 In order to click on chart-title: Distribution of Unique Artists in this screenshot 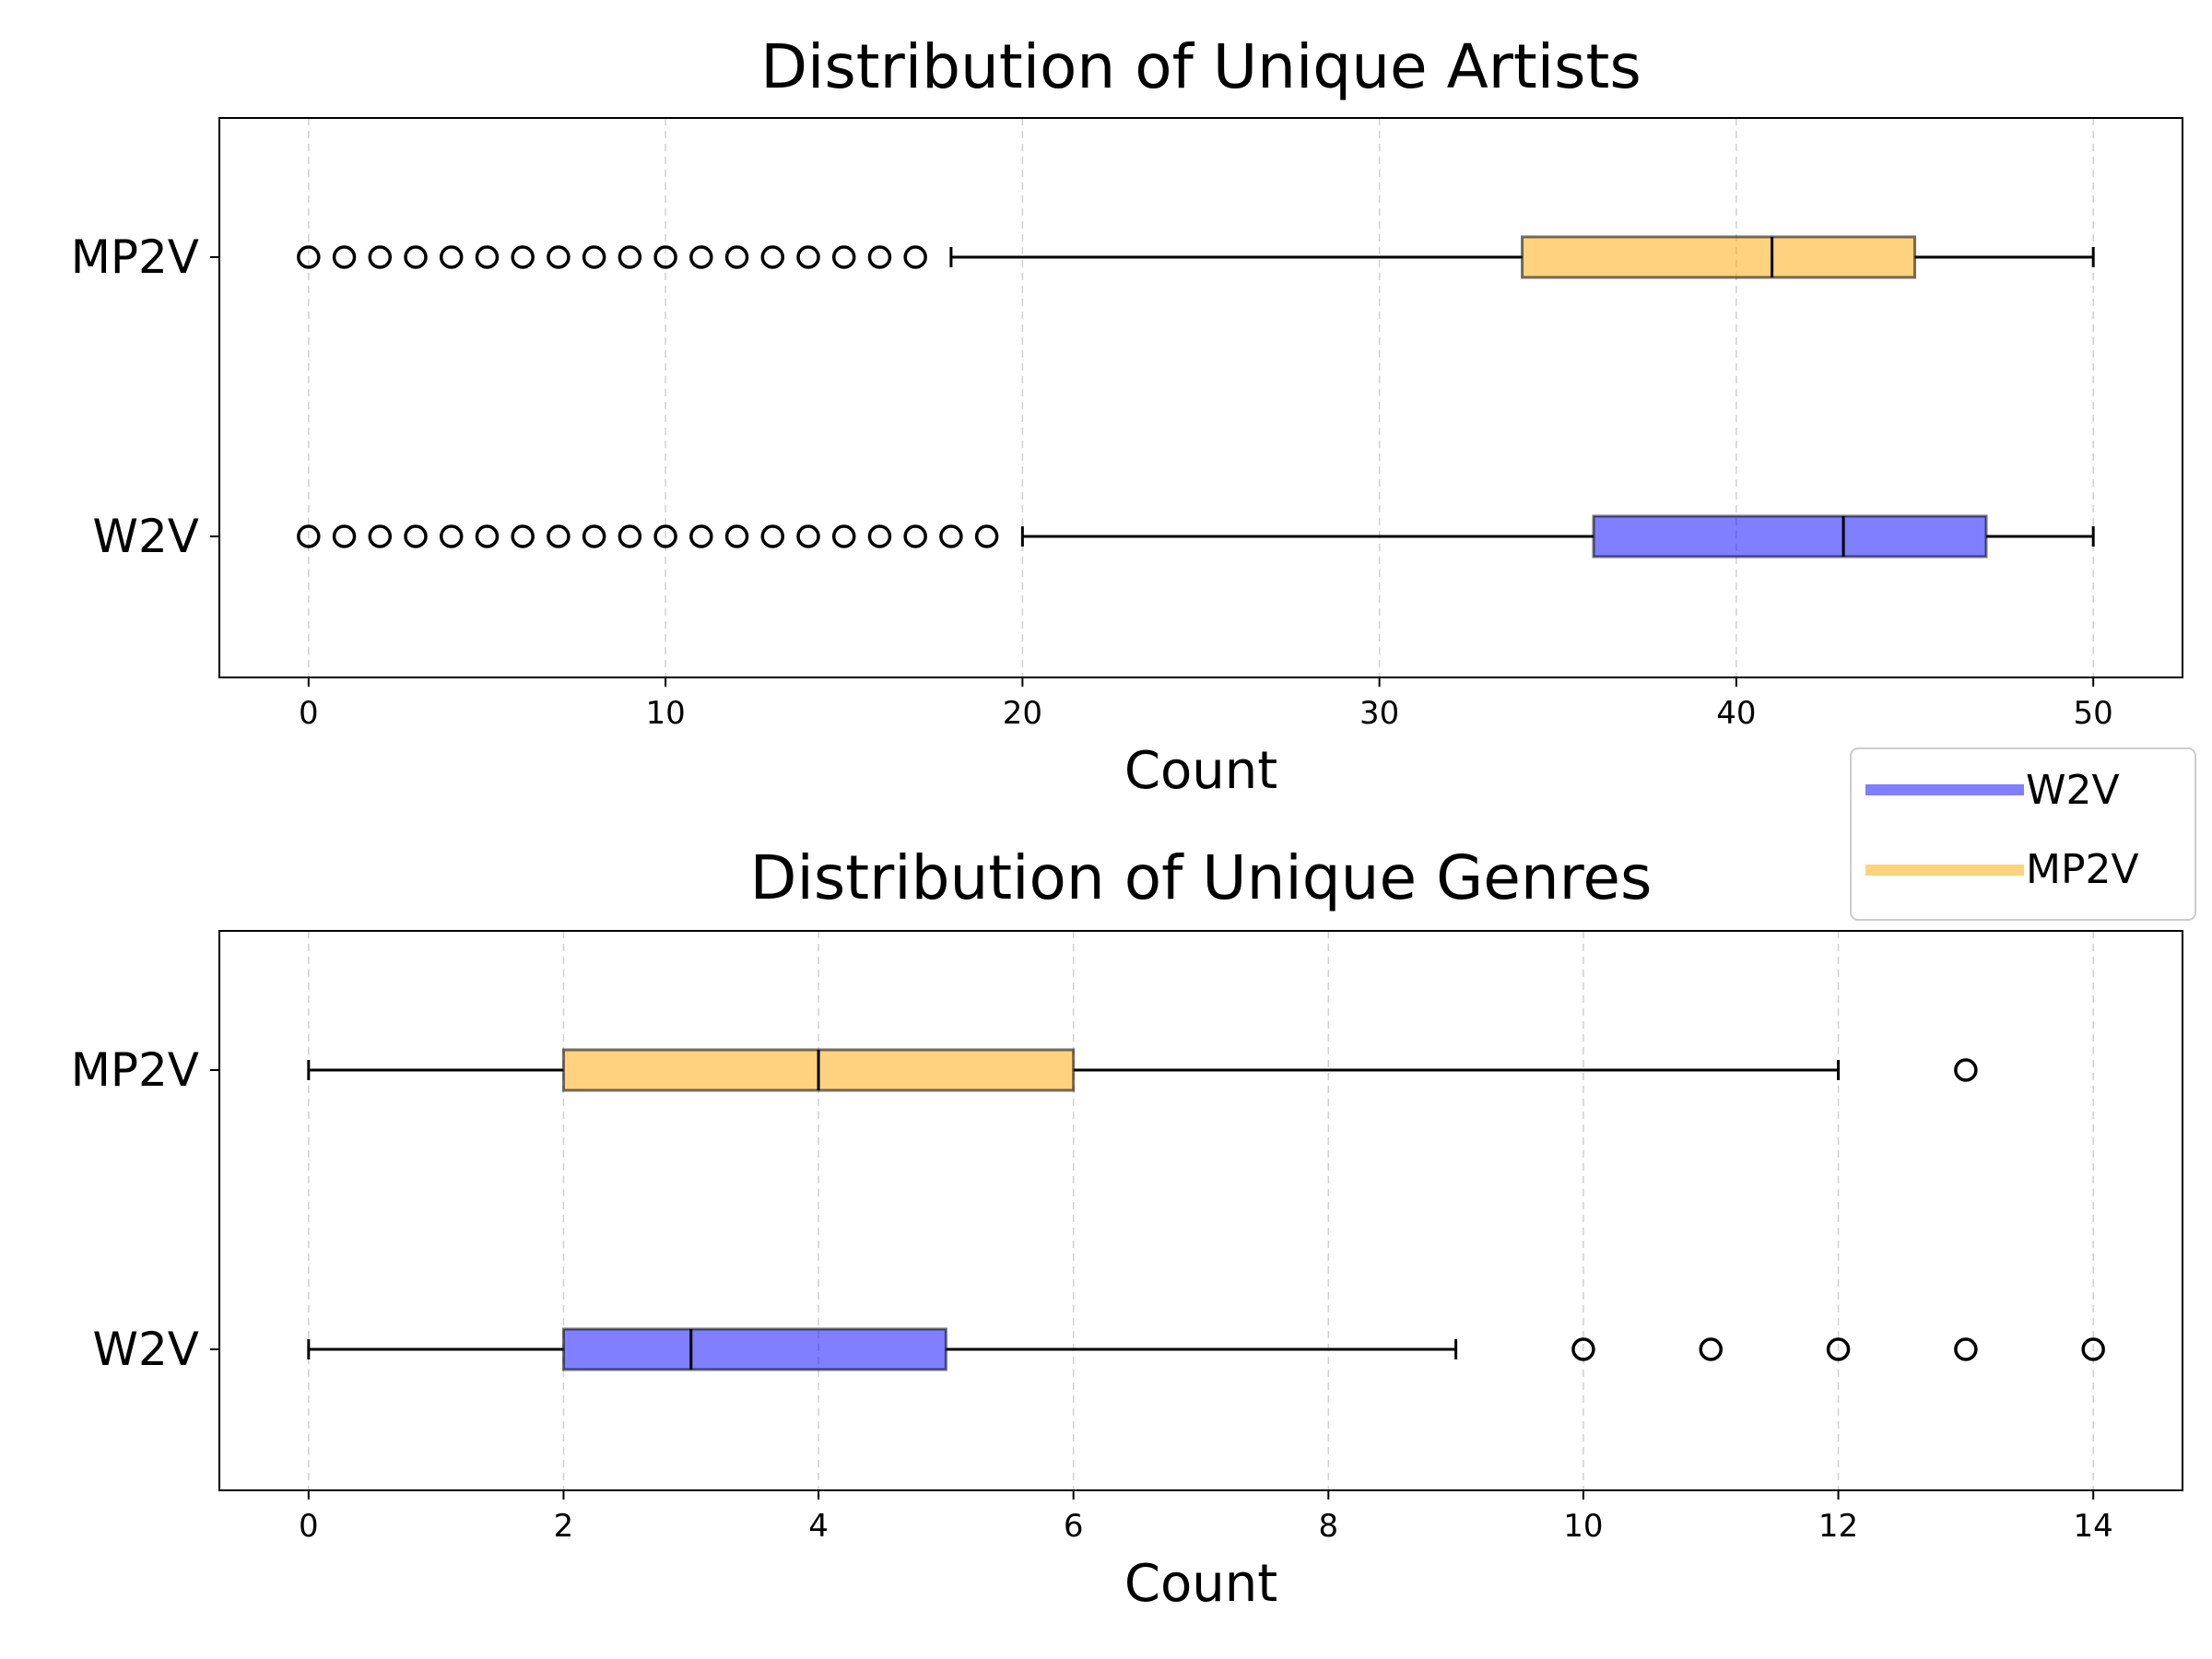, I will do `click(1200, 66)`.